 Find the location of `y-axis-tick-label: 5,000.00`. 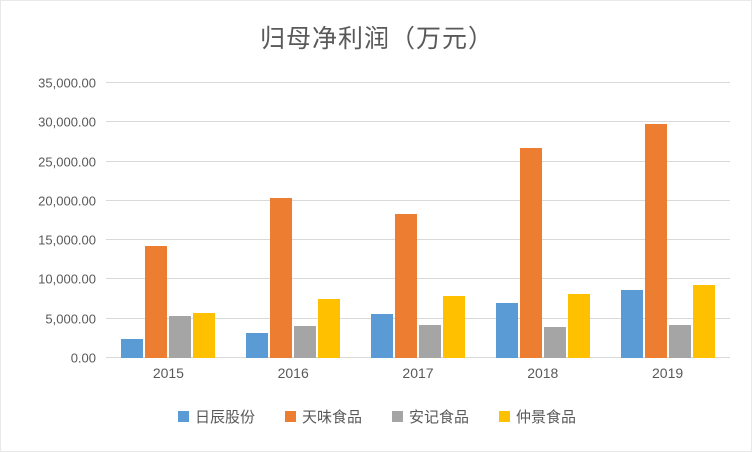

y-axis-tick-label: 5,000.00 is located at coordinates (70, 319).